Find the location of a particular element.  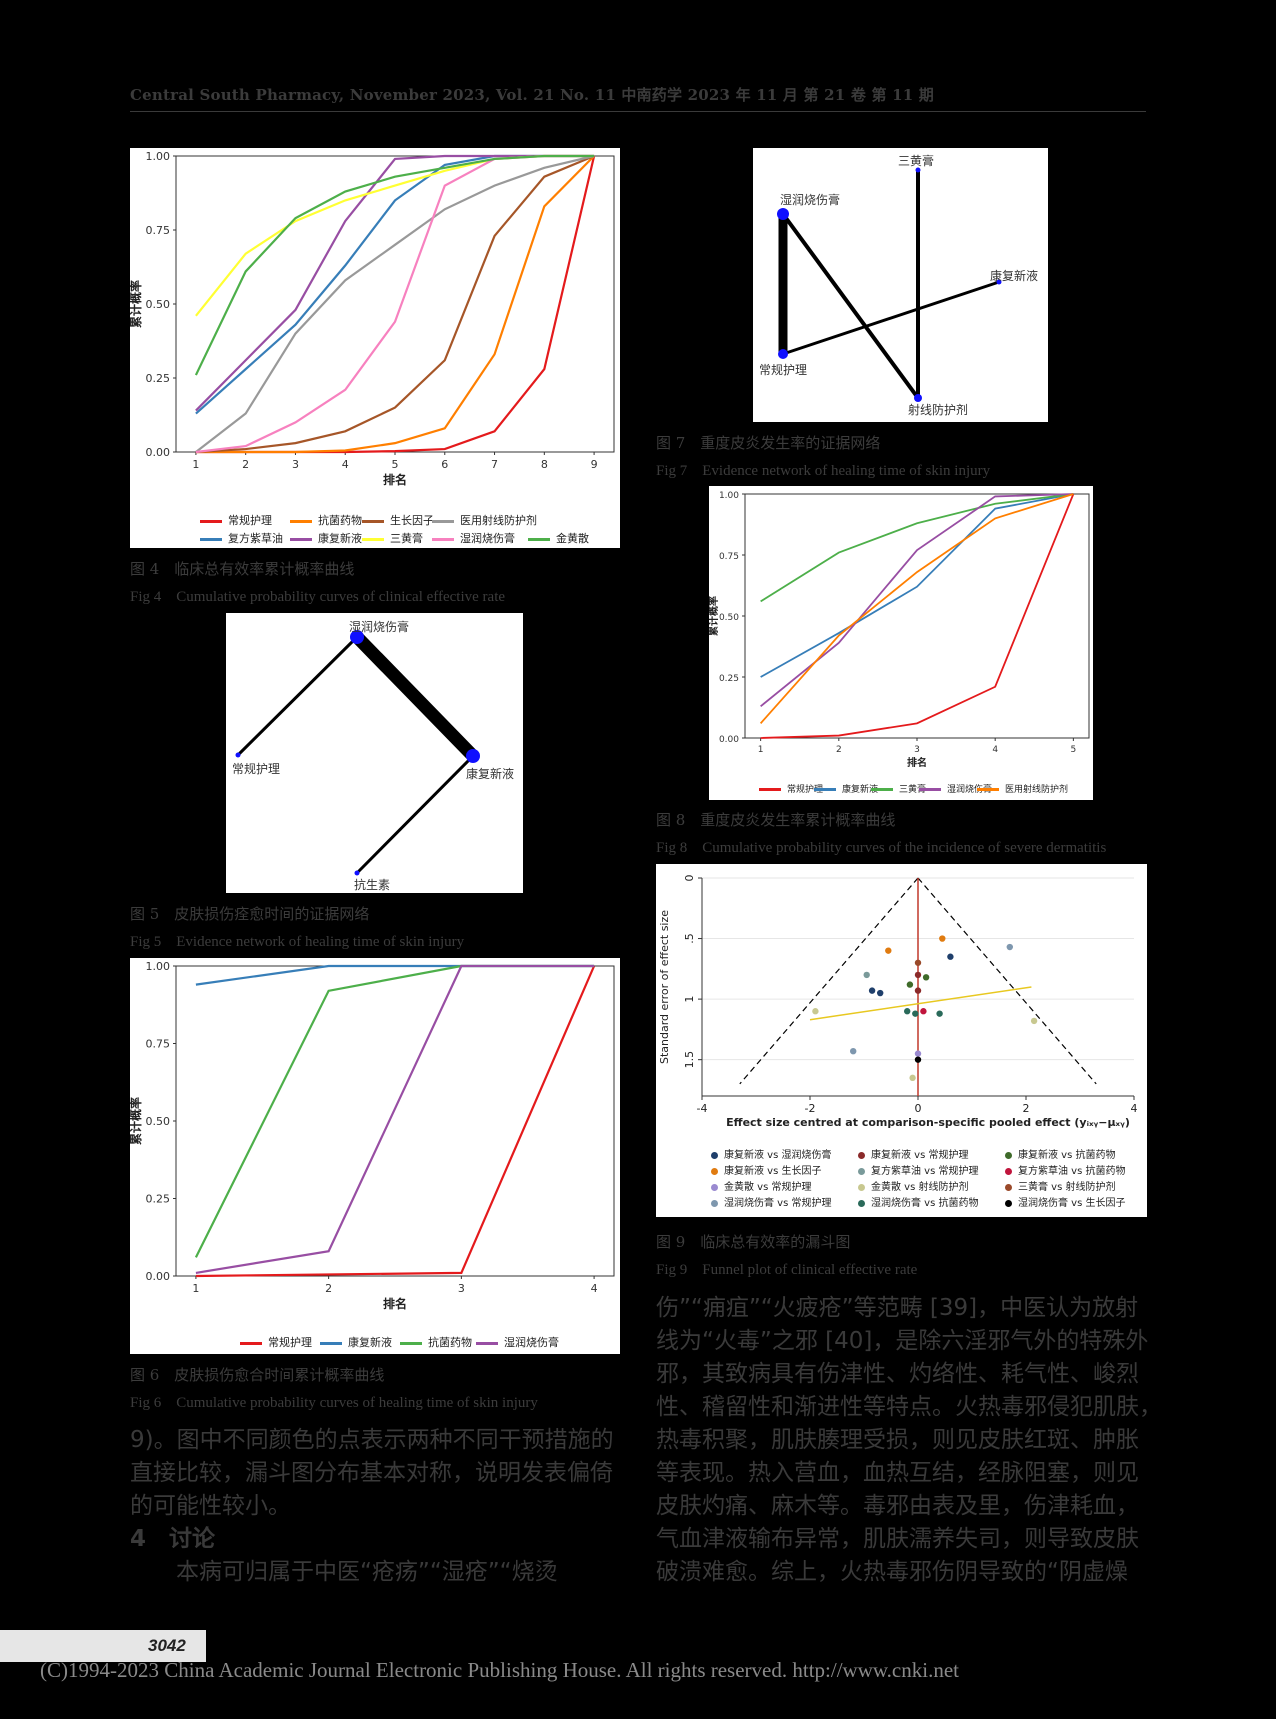

fig7-node-changgui is located at coordinates (783, 354).